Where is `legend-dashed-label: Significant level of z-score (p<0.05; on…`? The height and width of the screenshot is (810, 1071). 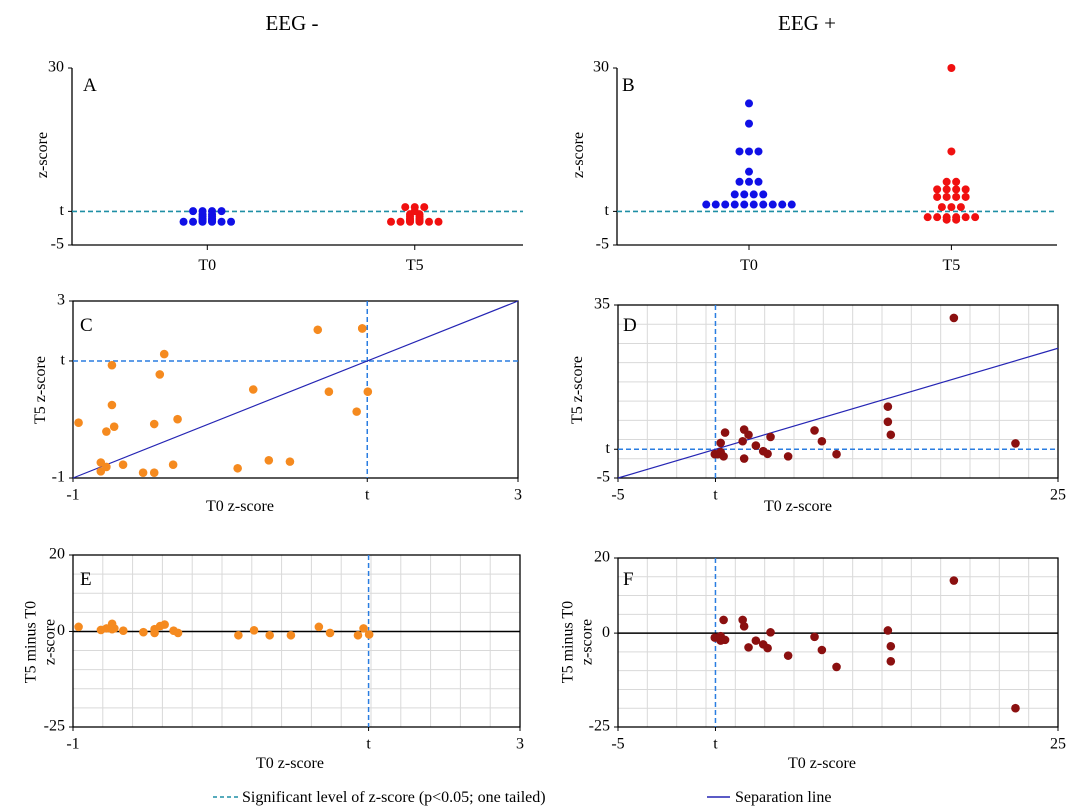
legend-dashed-label: Significant level of z-score (p<0.05; on… is located at coordinates (394, 797).